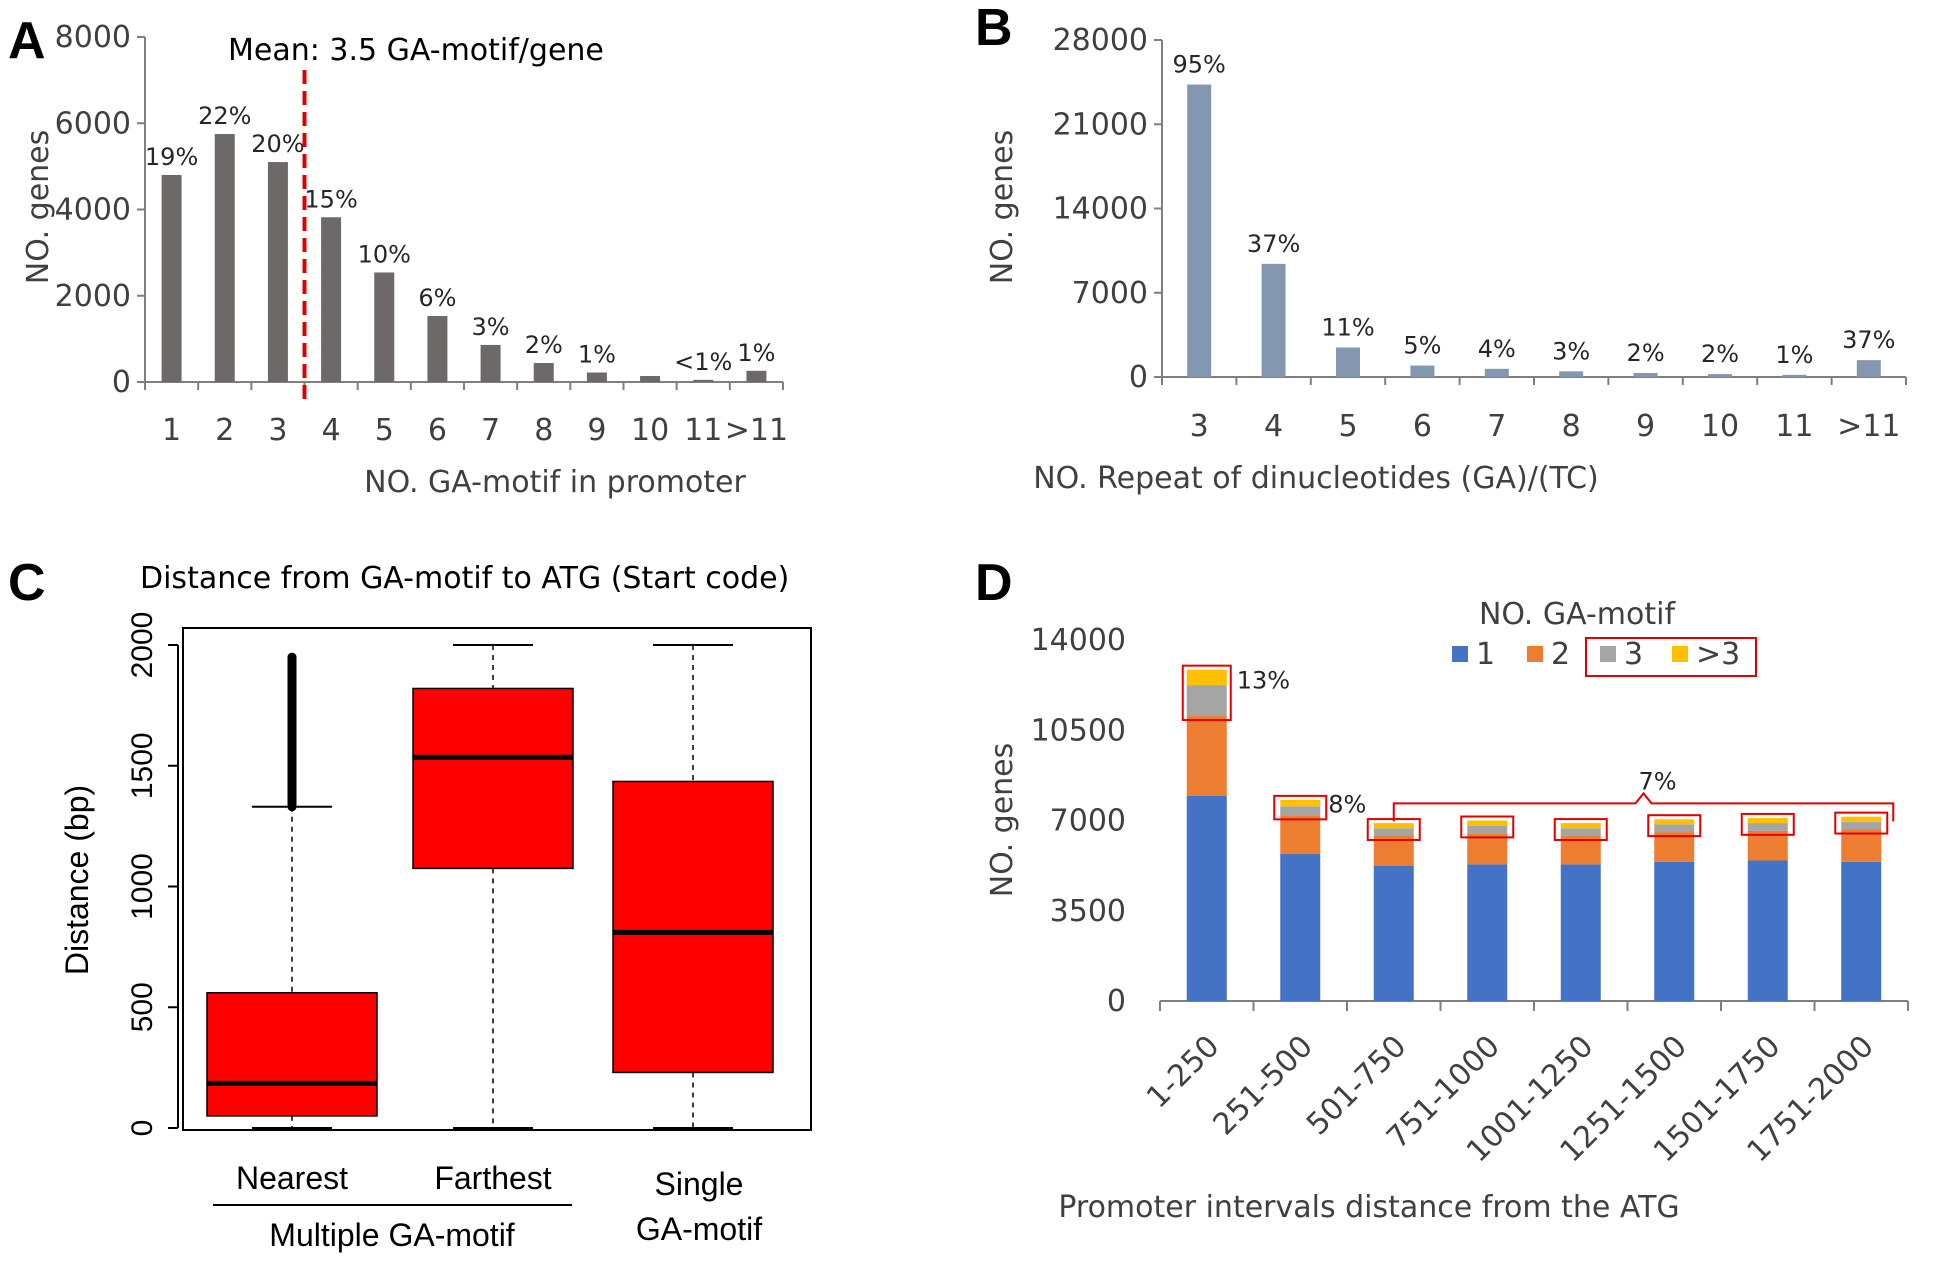 The image size is (1936, 1264). What do you see at coordinates (1263, 681) in the screenshot?
I see `panel-d-annotation: 13%` at bounding box center [1263, 681].